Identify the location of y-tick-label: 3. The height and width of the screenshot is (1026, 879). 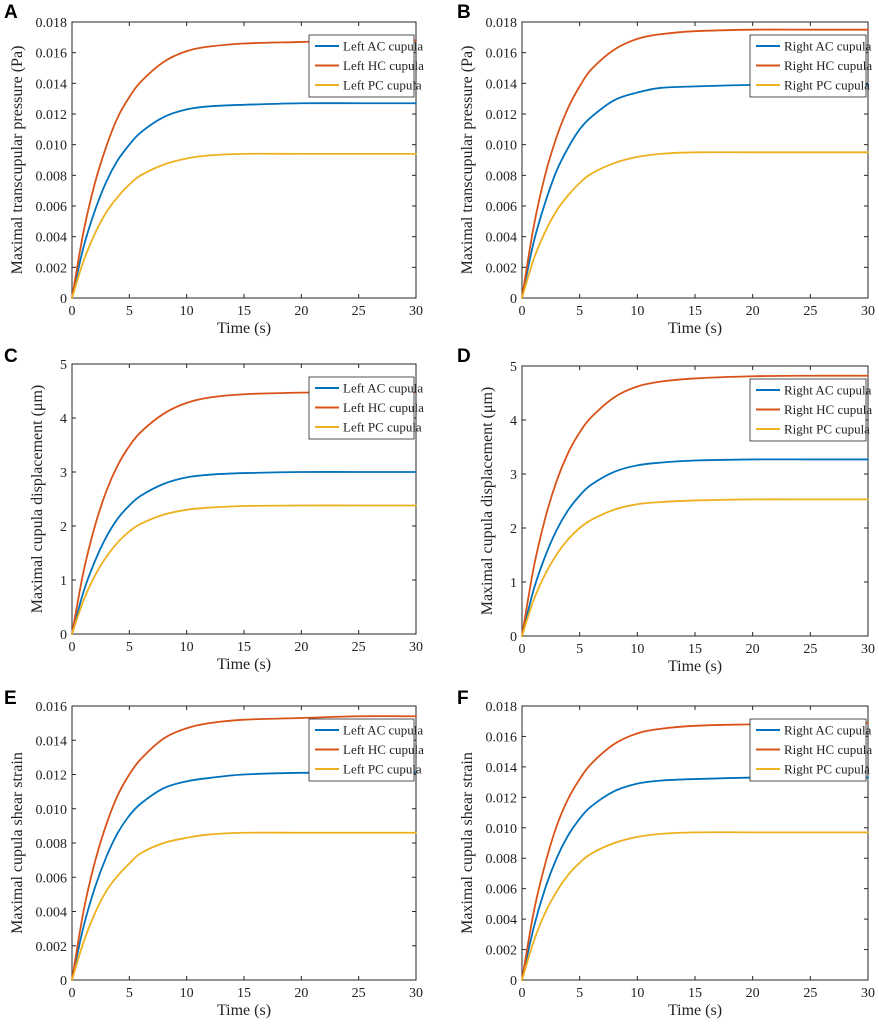
(513, 475).